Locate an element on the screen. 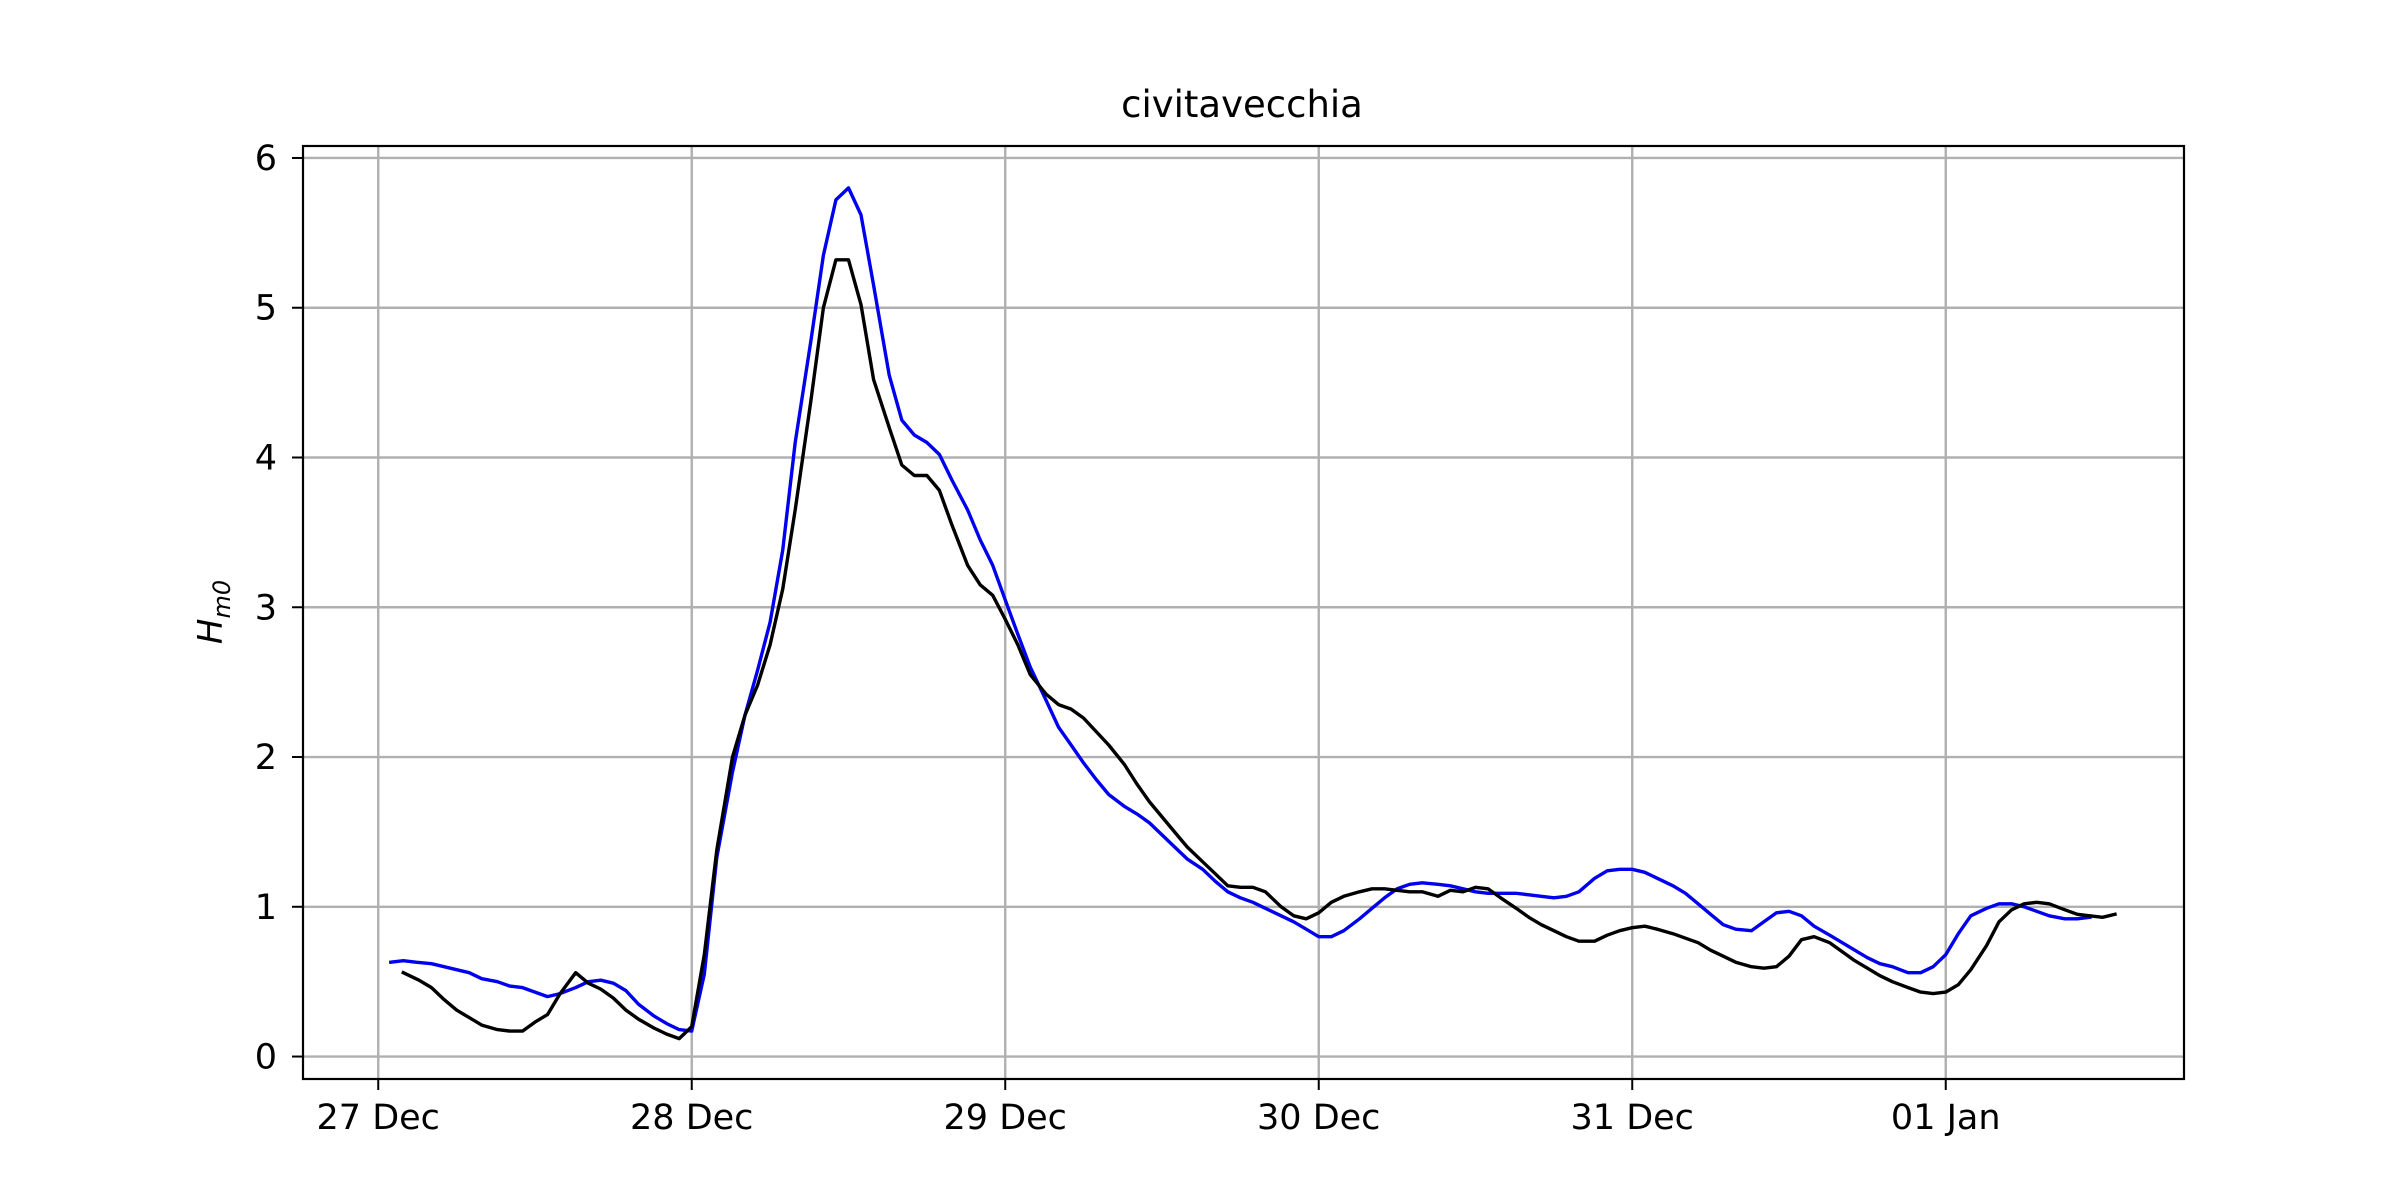  y-axis-label: Hm0 is located at coordinates (213, 612).